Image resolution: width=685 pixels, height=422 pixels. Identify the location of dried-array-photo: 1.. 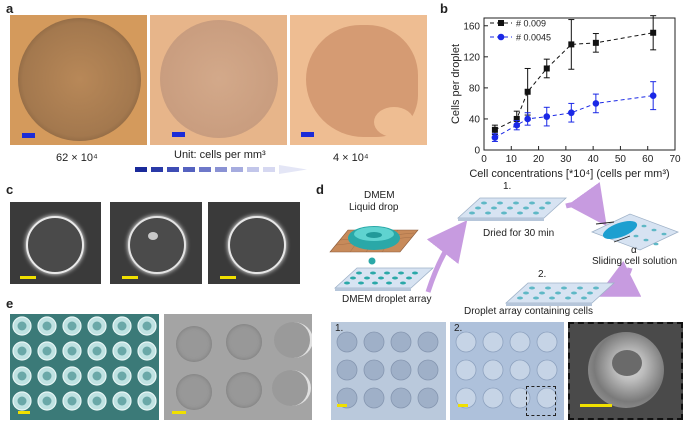
(388, 371).